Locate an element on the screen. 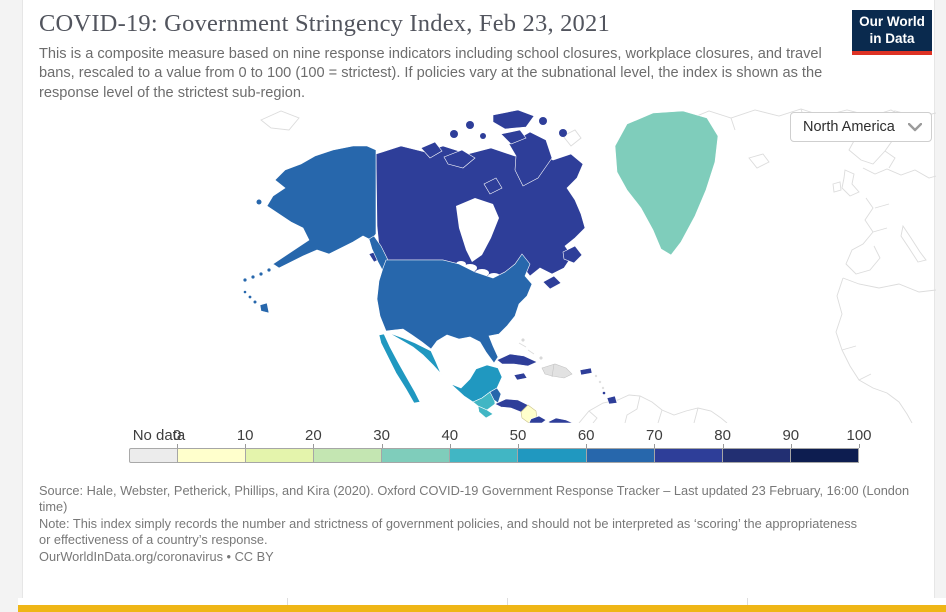  country-trinidad-and-tobago is located at coordinates (610, 398).